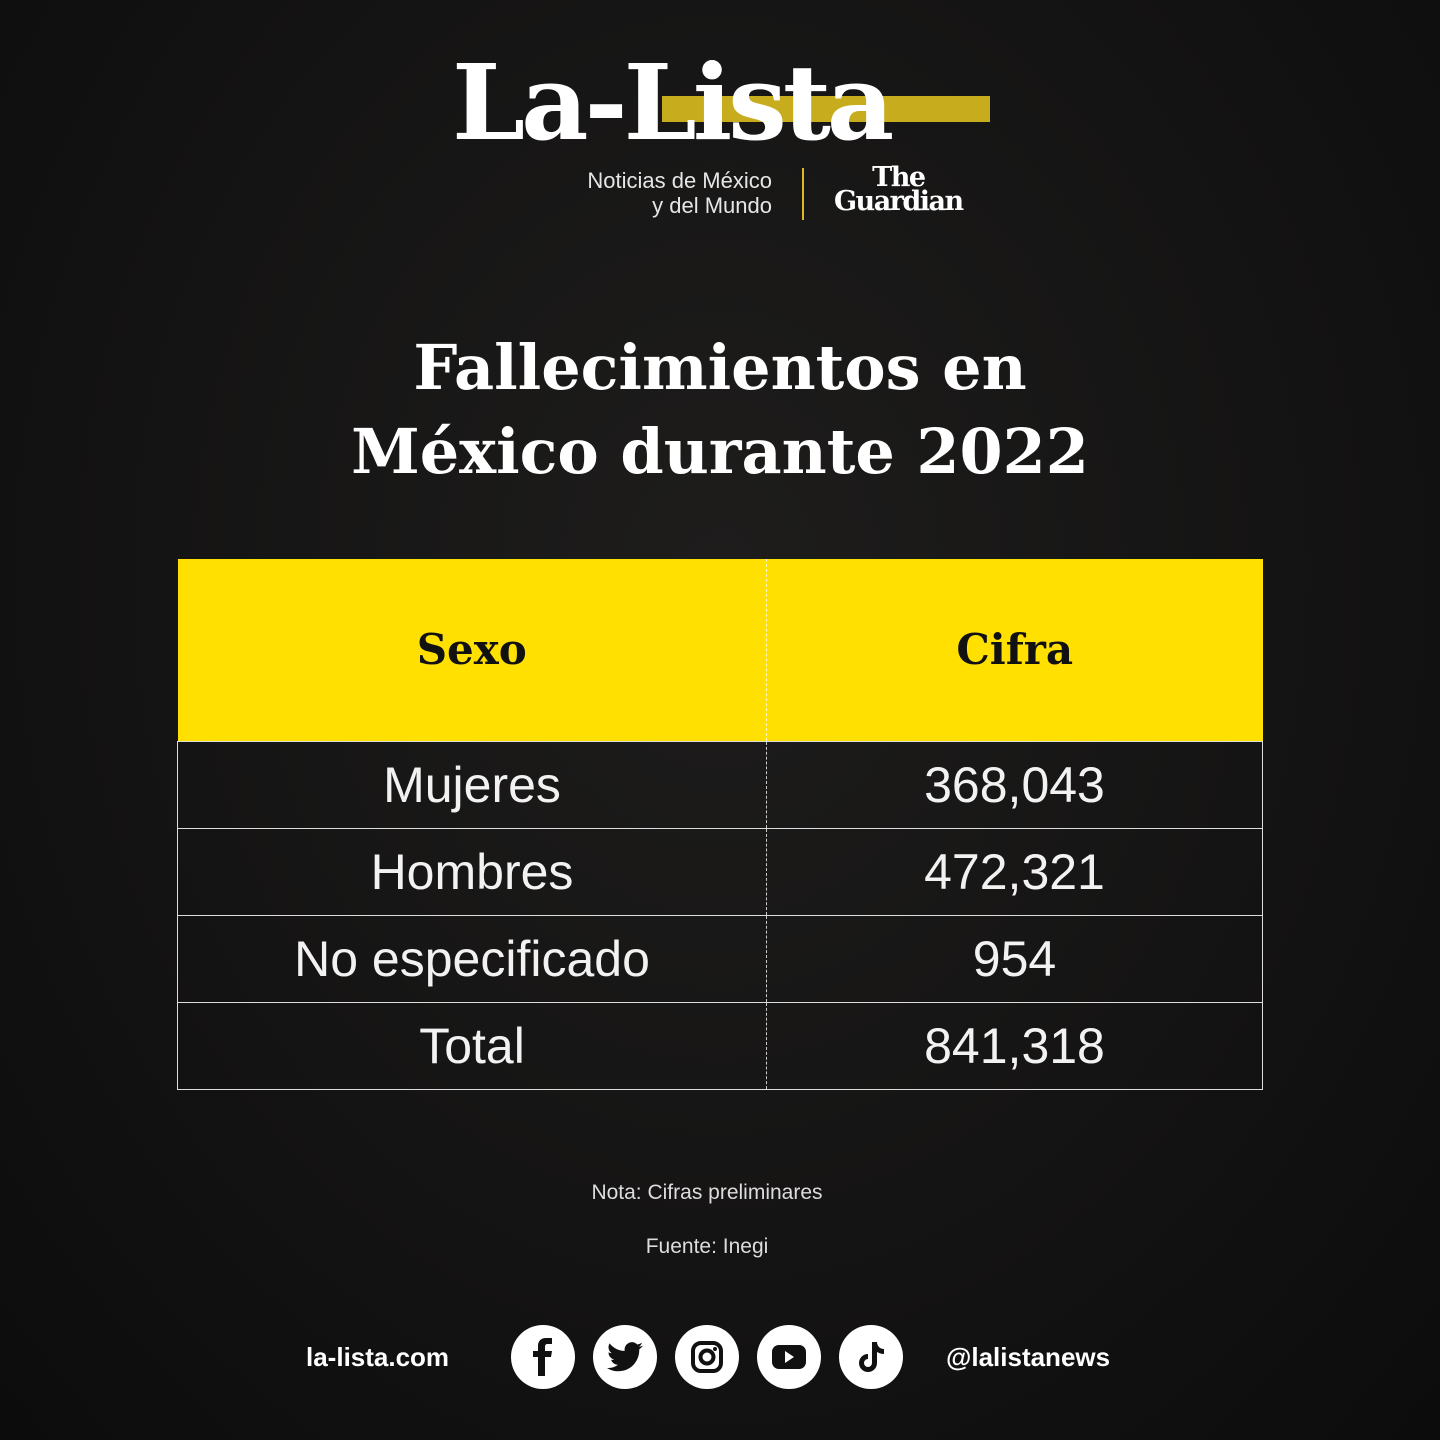 This screenshot has height=1440, width=1440. I want to click on social-handle: @lalistanews, so click(1028, 1356).